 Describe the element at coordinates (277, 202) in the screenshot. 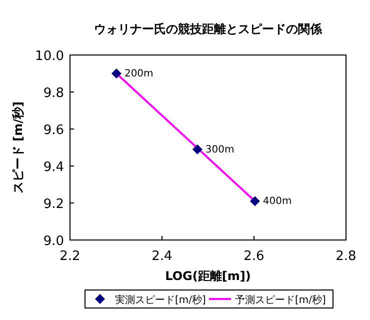

I see `annotation: 400m` at that location.